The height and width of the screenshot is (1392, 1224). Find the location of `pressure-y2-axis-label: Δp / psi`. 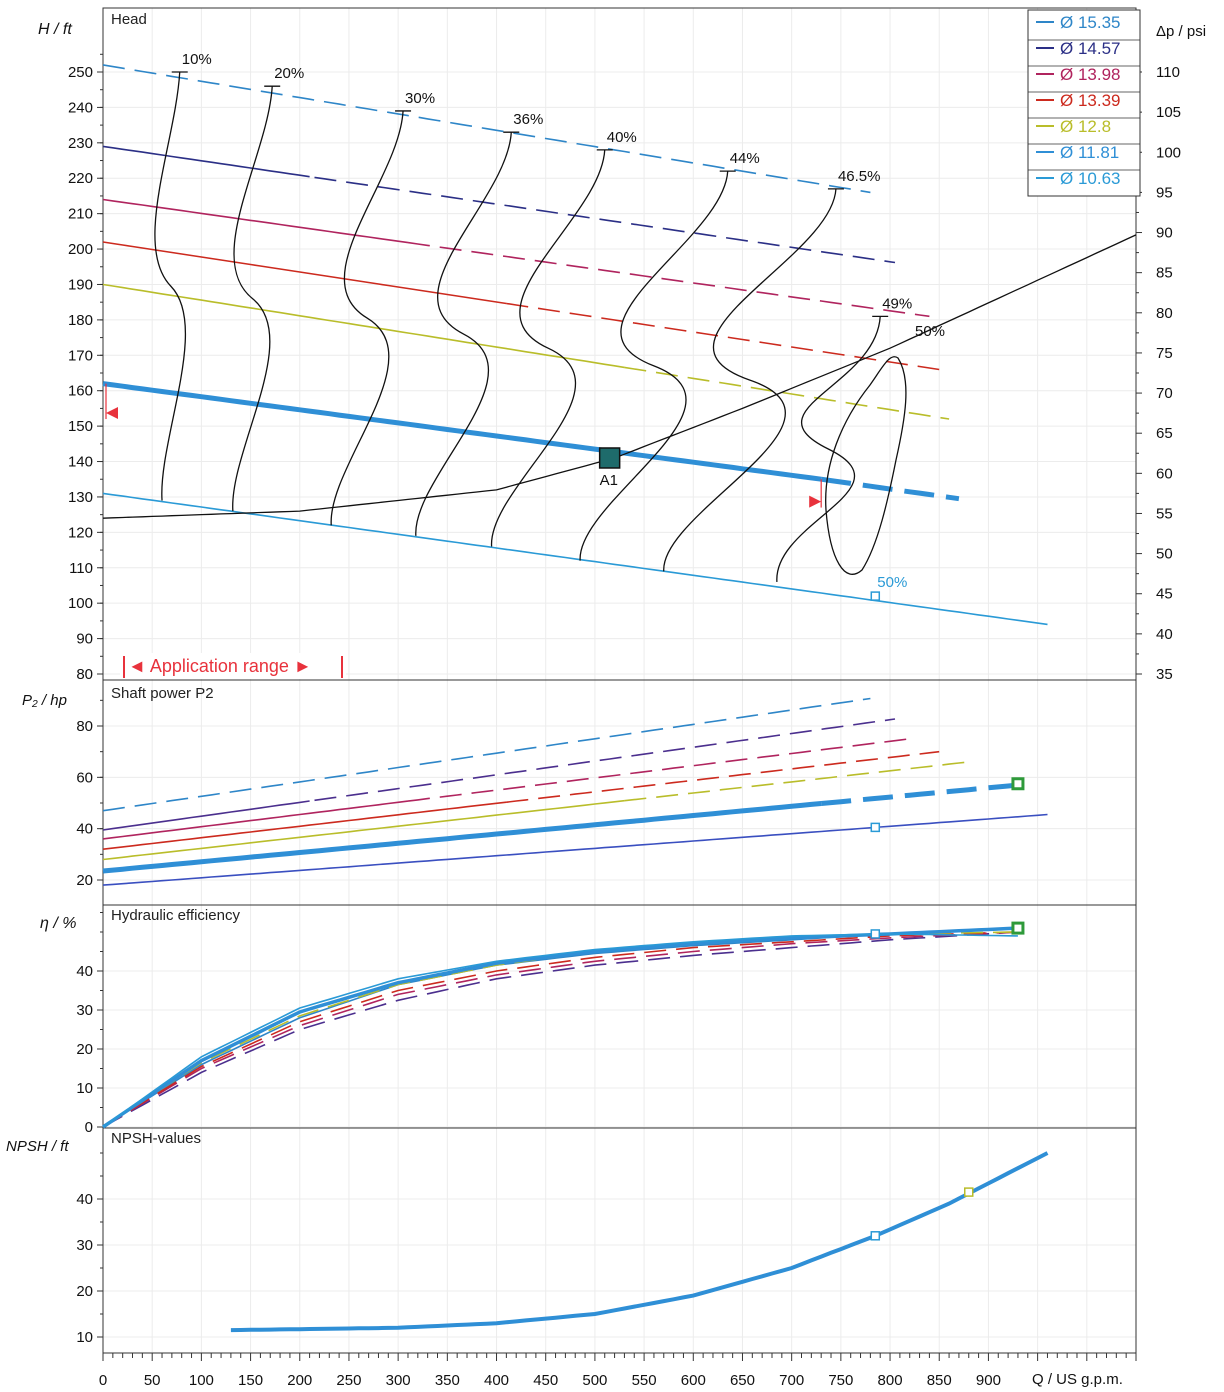

pressure-y2-axis-label: Δp / psi is located at coordinates (1181, 31).